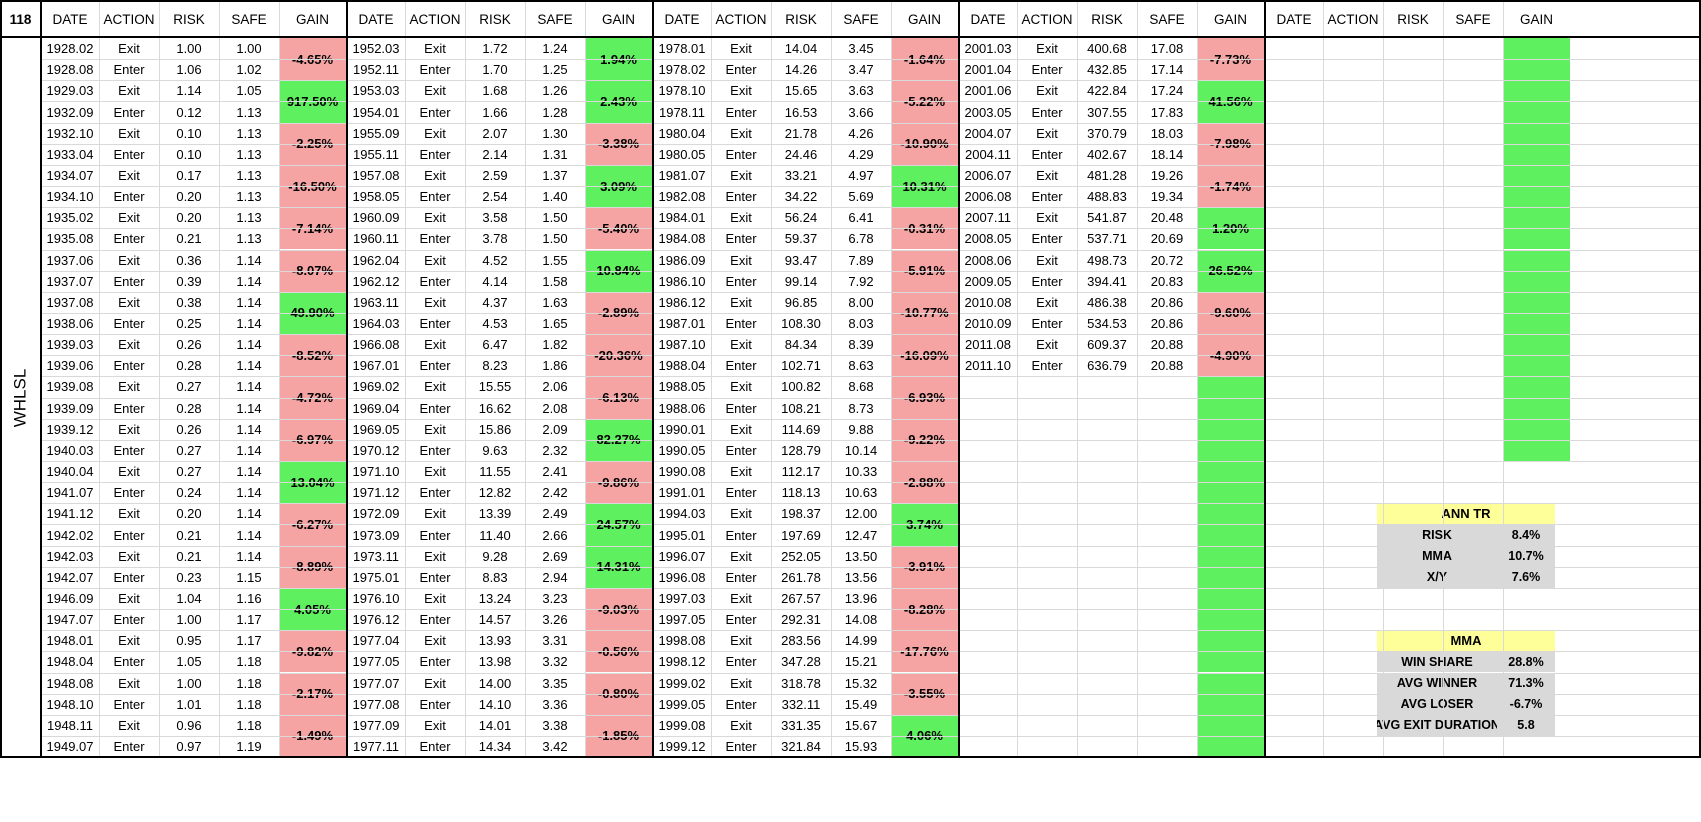 This screenshot has width=1701, height=822. I want to click on gain-cell: 82.27%, so click(618, 439).